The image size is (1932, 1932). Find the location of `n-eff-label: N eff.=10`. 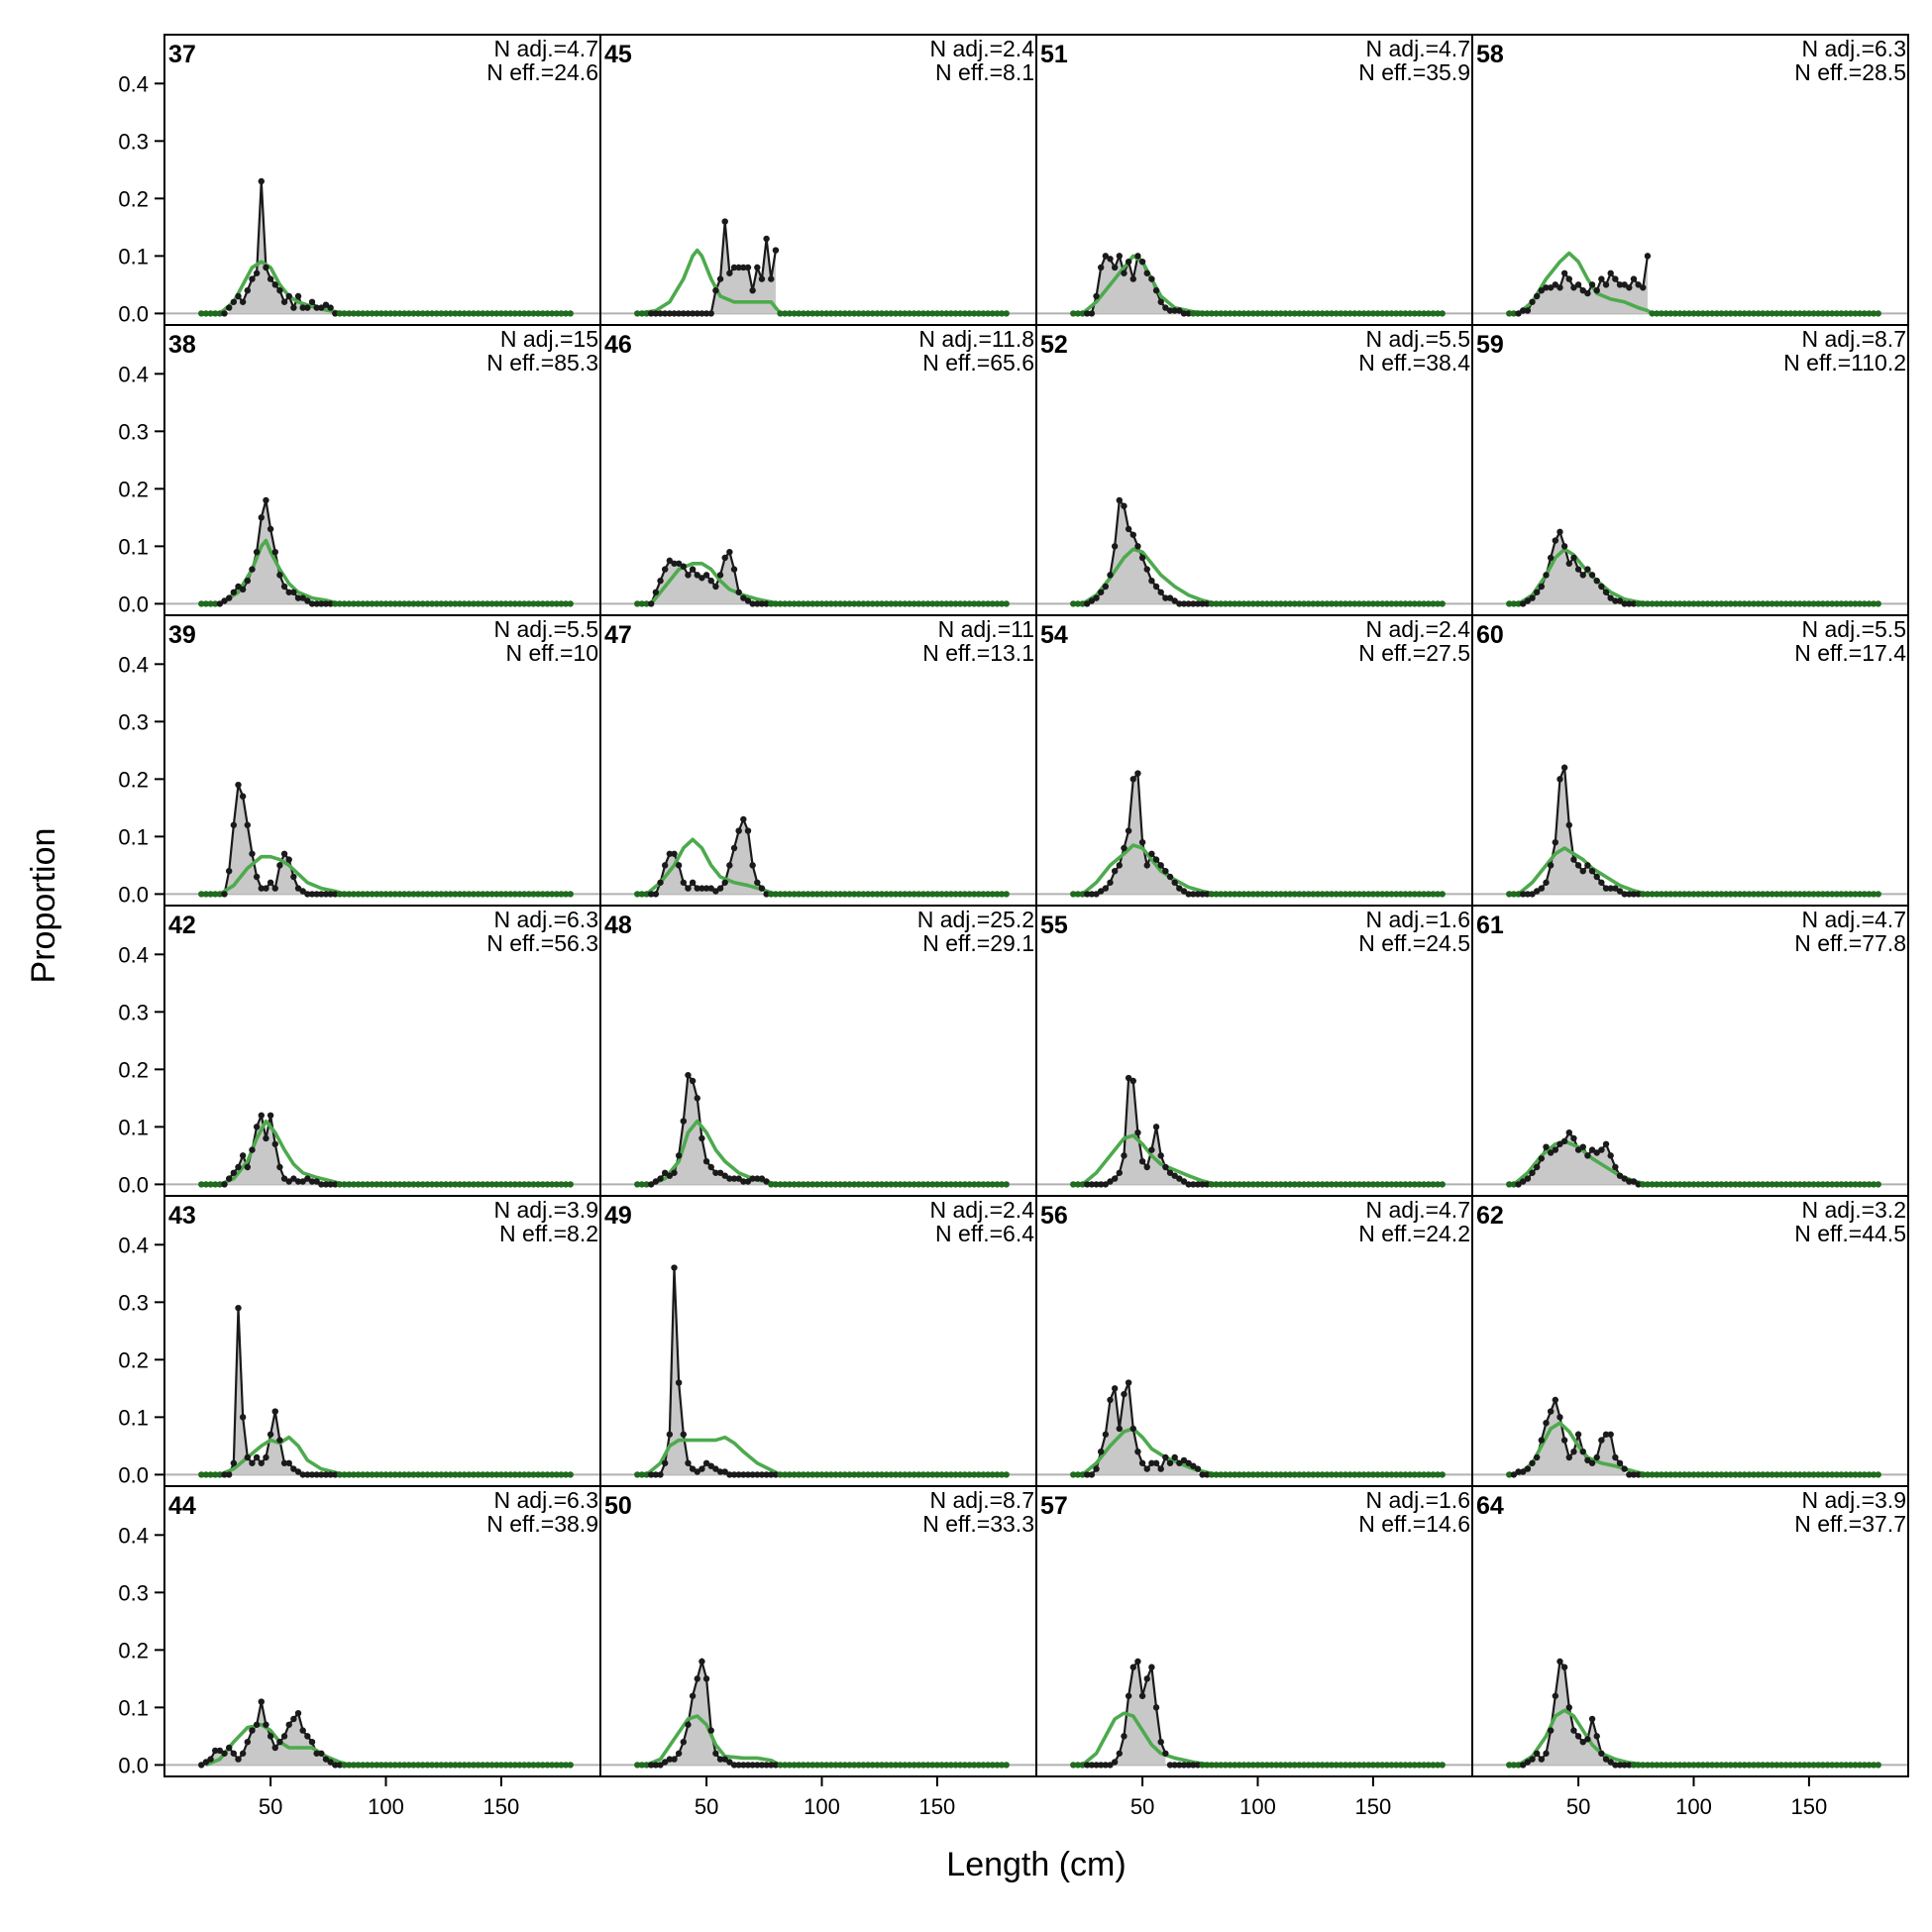

n-eff-label: N eff.=10 is located at coordinates (551, 653).